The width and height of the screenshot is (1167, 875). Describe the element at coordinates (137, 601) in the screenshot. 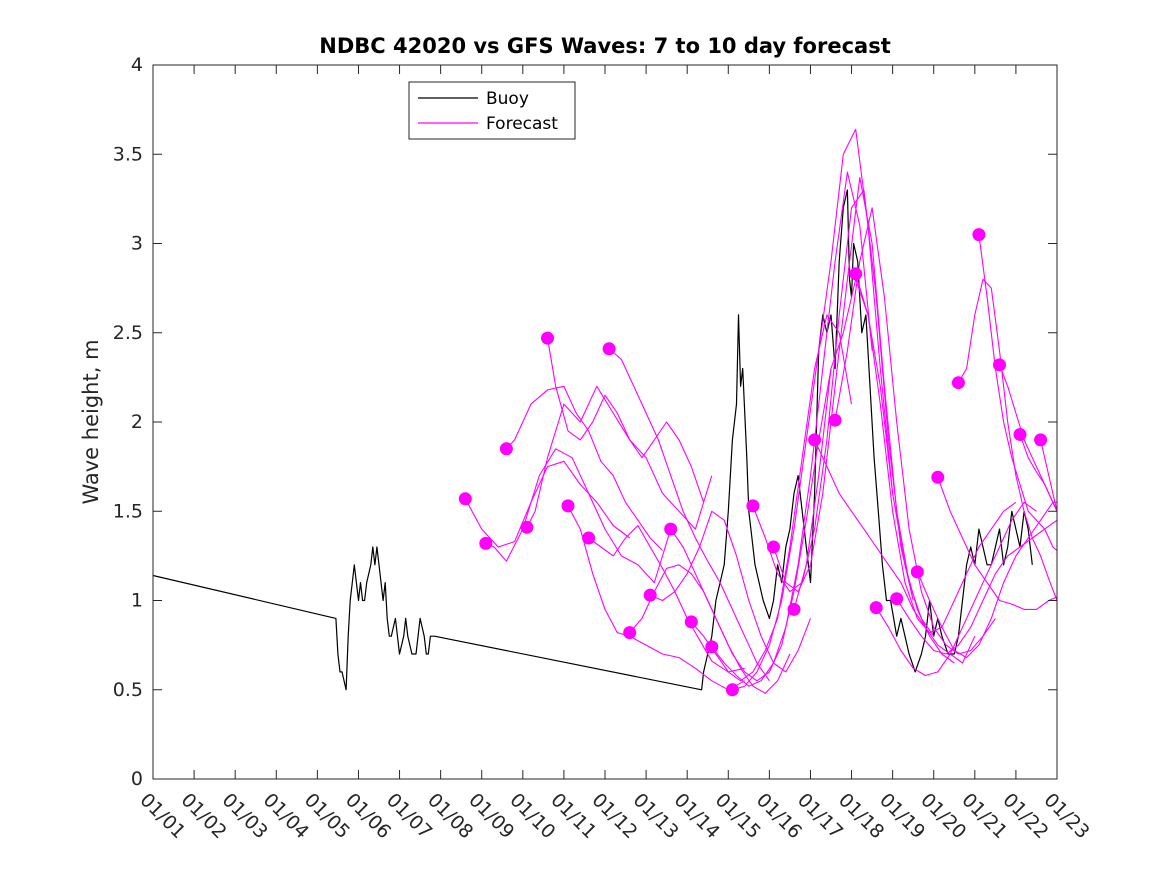

I see `y-tick-label: 1` at that location.